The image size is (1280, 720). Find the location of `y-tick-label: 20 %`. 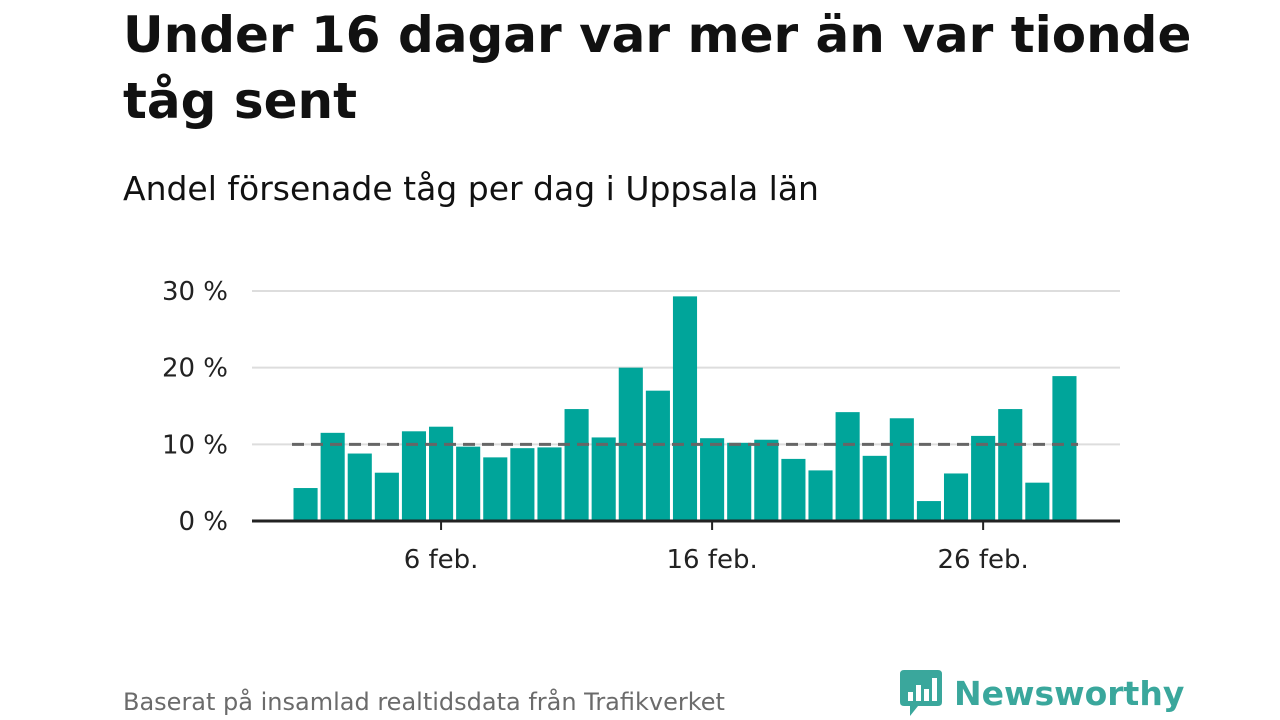

y-tick-label: 20 % is located at coordinates (195, 369).